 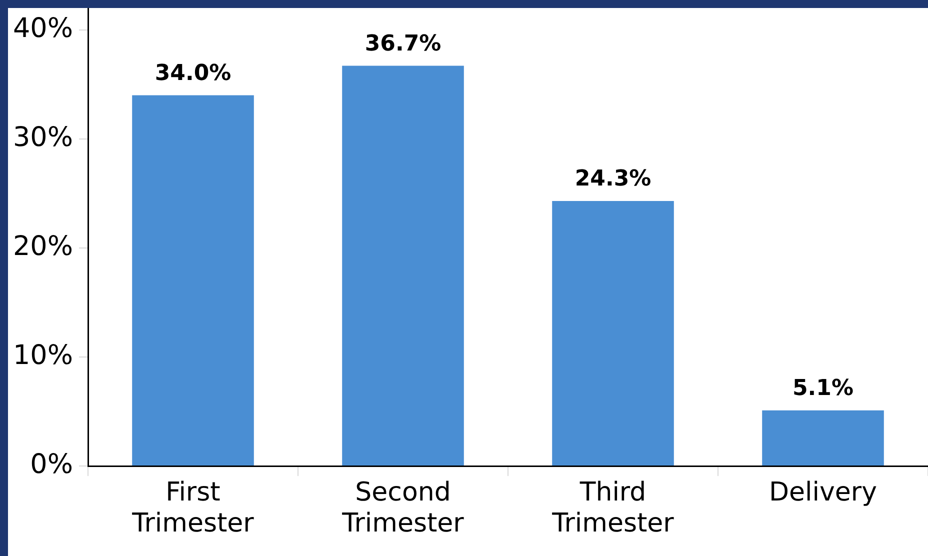 What do you see at coordinates (42, 246) in the screenshot?
I see `y-tick-label: 20%` at bounding box center [42, 246].